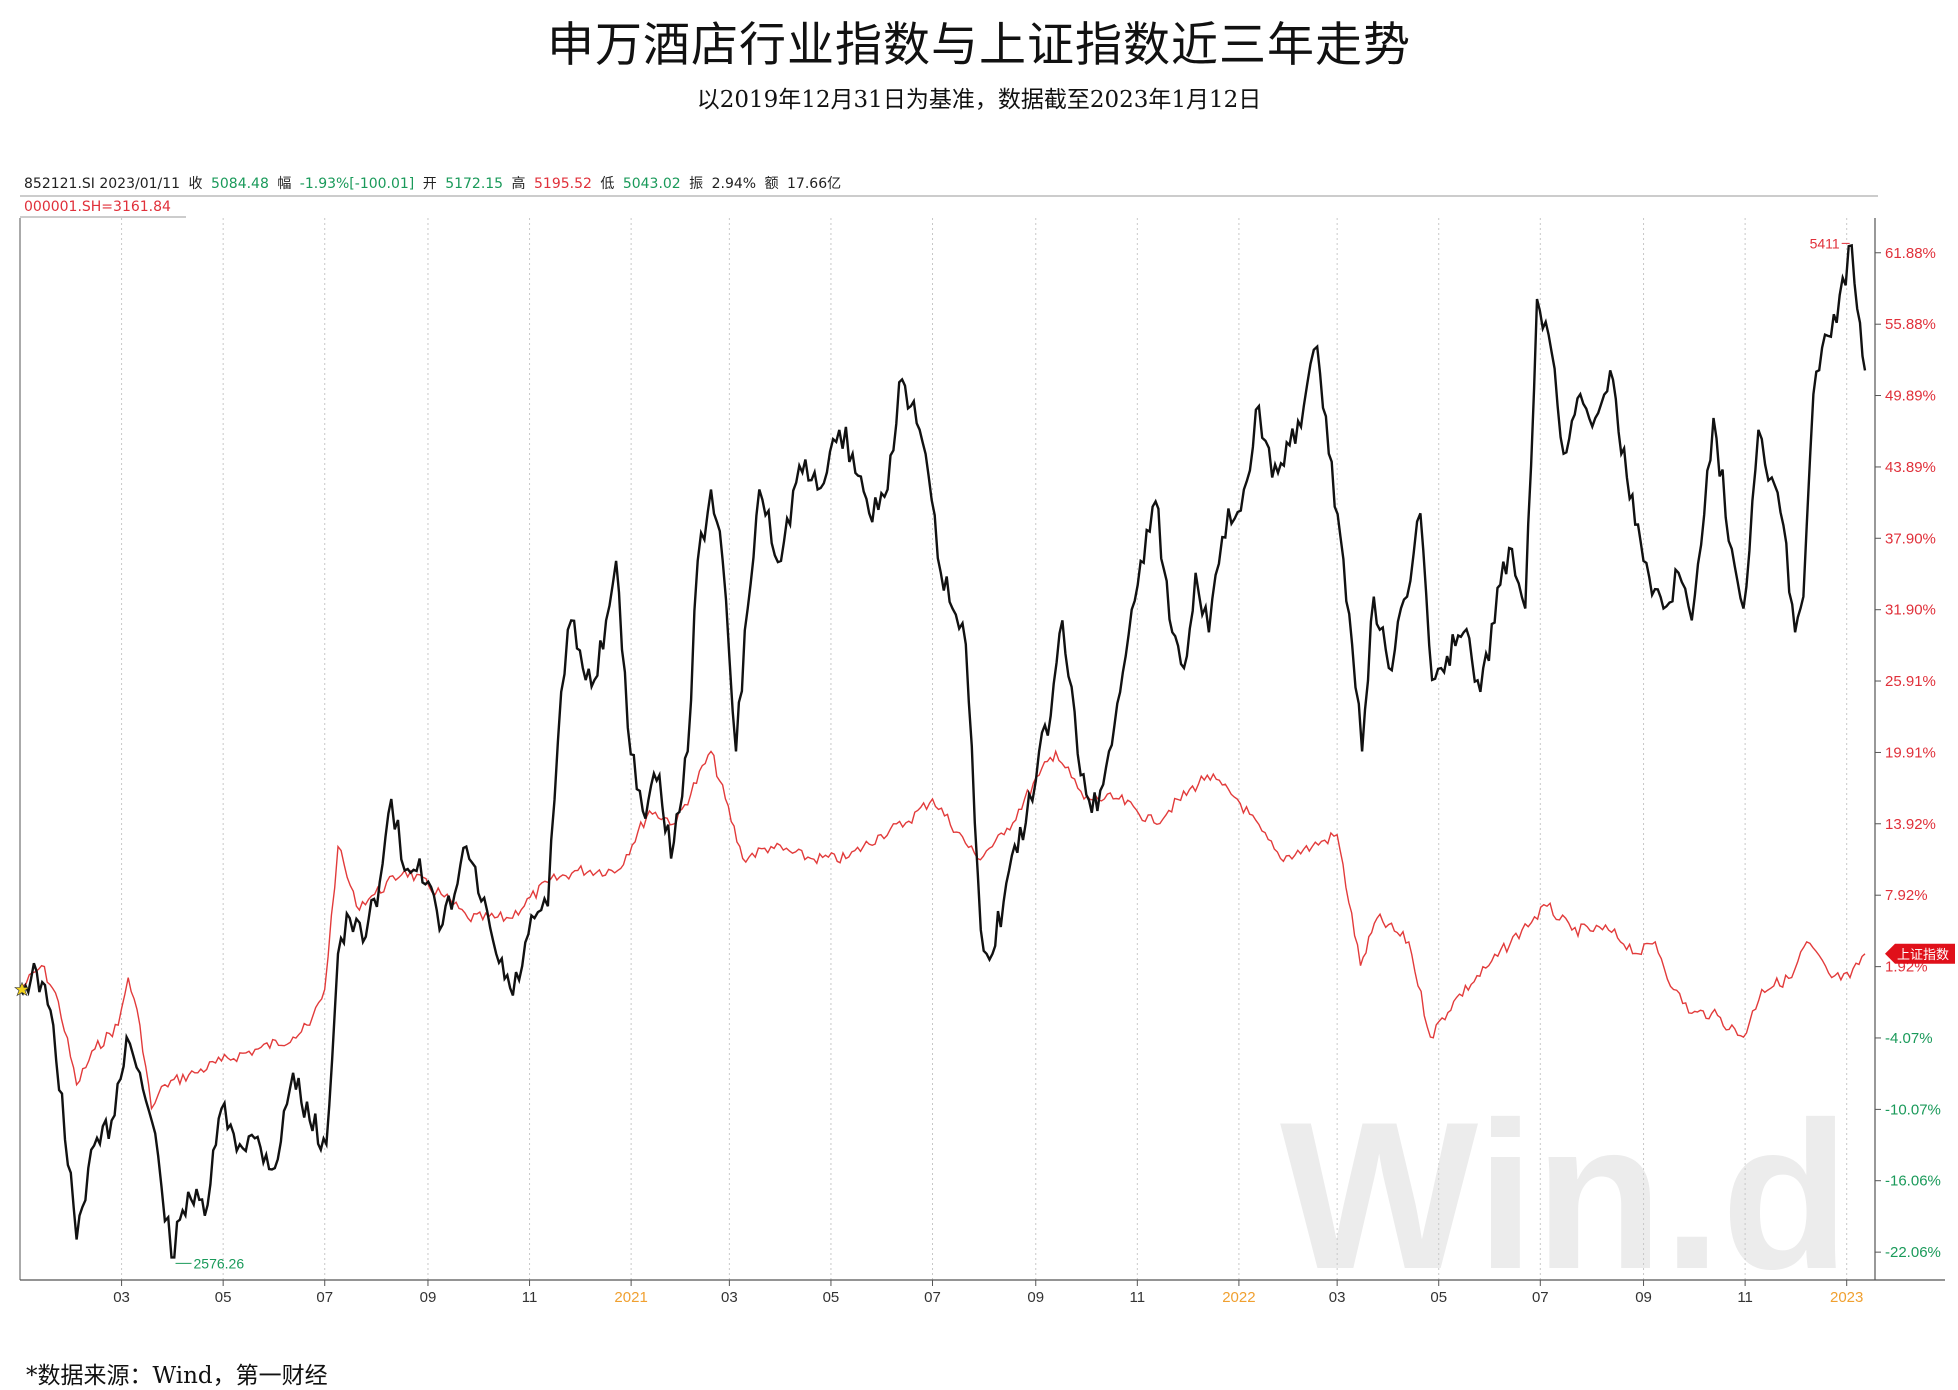 The width and height of the screenshot is (1958, 1390). What do you see at coordinates (696, 184) in the screenshot?
I see `amplitude-label: 振` at bounding box center [696, 184].